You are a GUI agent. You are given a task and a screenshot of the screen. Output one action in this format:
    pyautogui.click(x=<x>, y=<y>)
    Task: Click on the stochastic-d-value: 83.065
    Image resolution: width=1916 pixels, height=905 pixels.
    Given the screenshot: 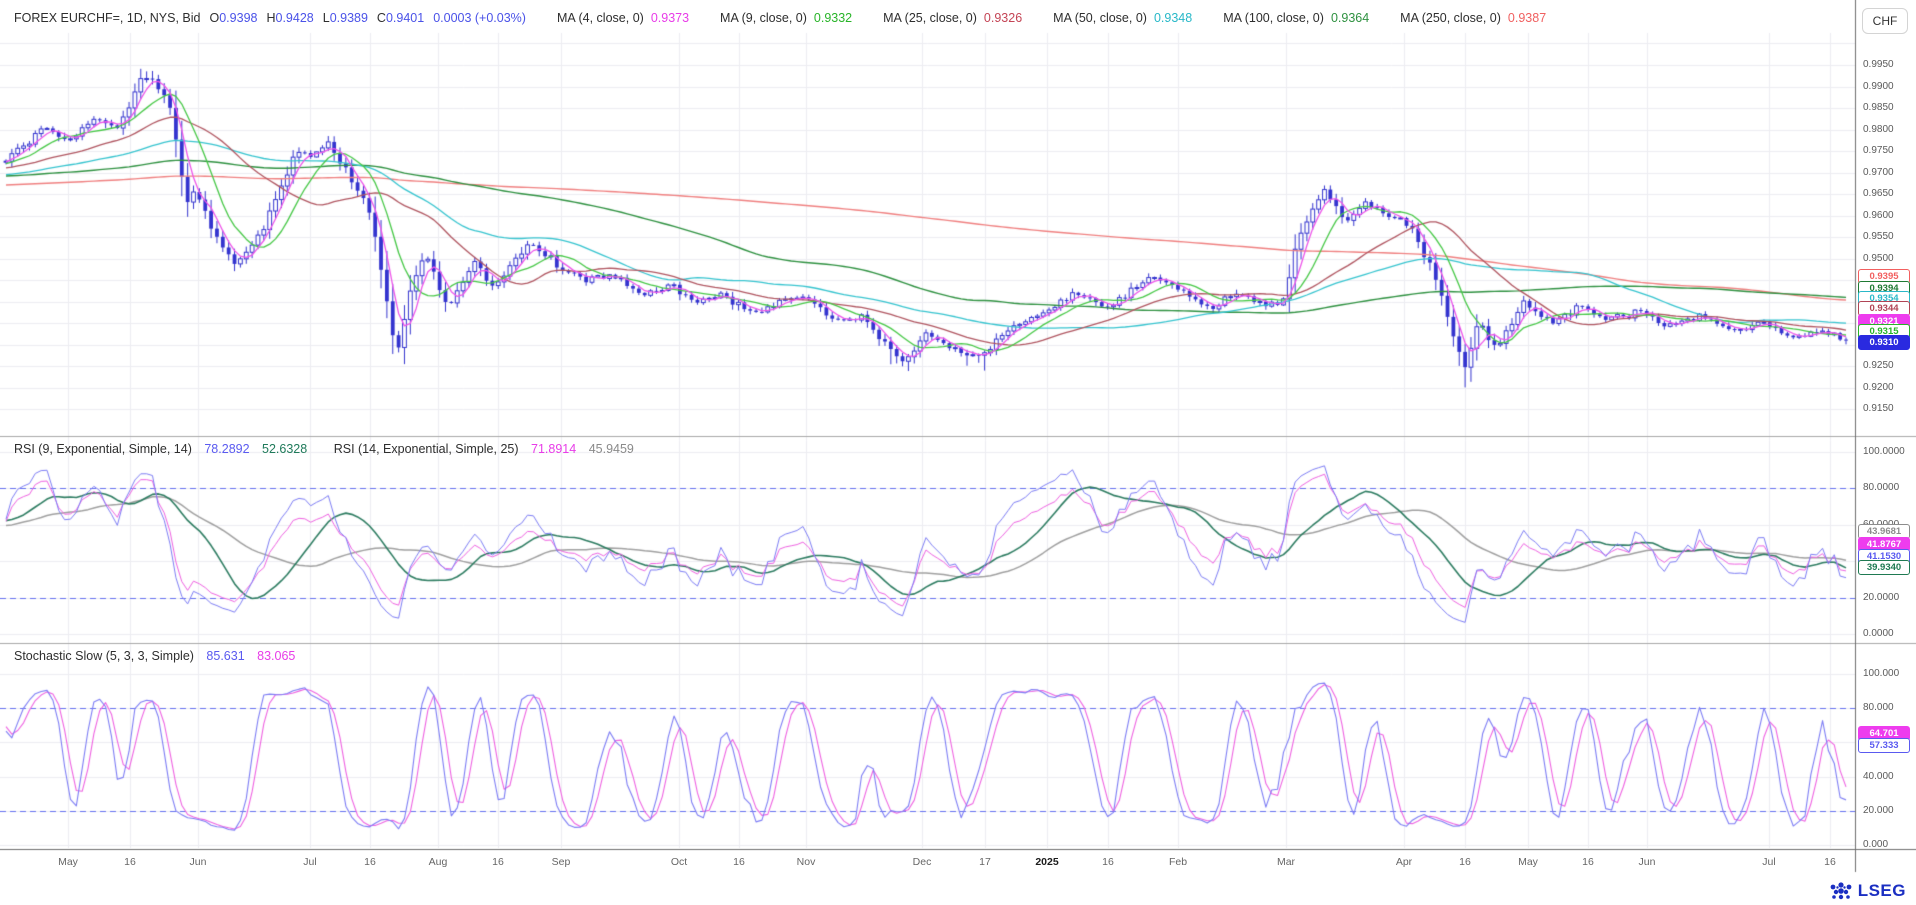 What is the action you would take?
    pyautogui.click(x=276, y=656)
    